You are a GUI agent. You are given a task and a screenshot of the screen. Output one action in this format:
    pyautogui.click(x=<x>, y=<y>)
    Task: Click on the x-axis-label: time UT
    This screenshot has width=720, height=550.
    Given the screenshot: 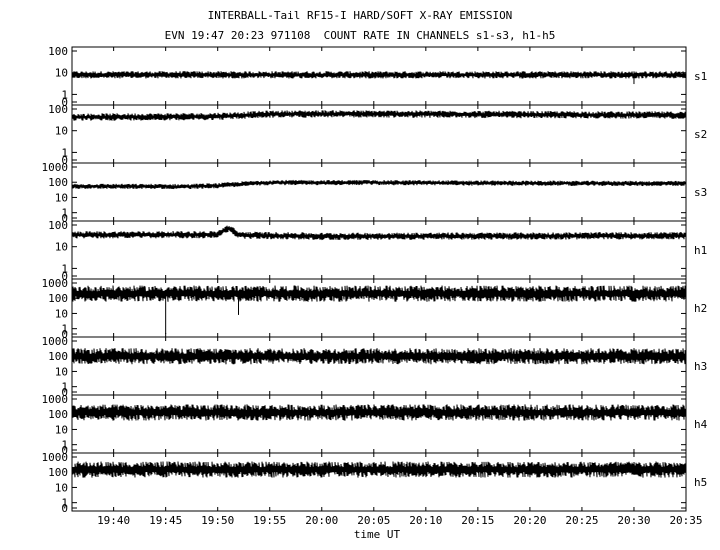 What is the action you would take?
    pyautogui.click(x=377, y=534)
    